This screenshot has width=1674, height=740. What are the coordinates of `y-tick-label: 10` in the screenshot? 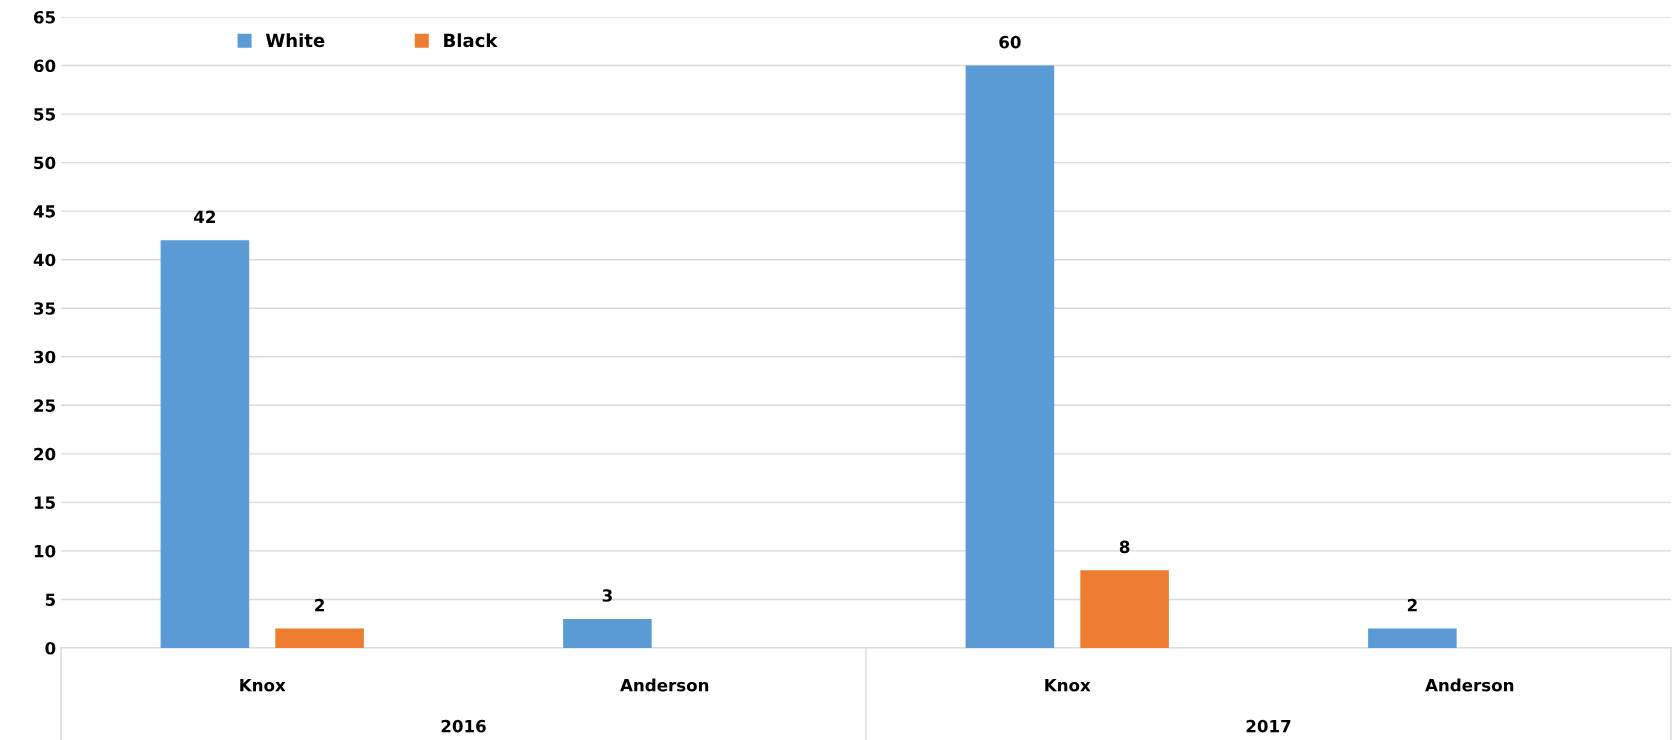 It's located at (45, 551).